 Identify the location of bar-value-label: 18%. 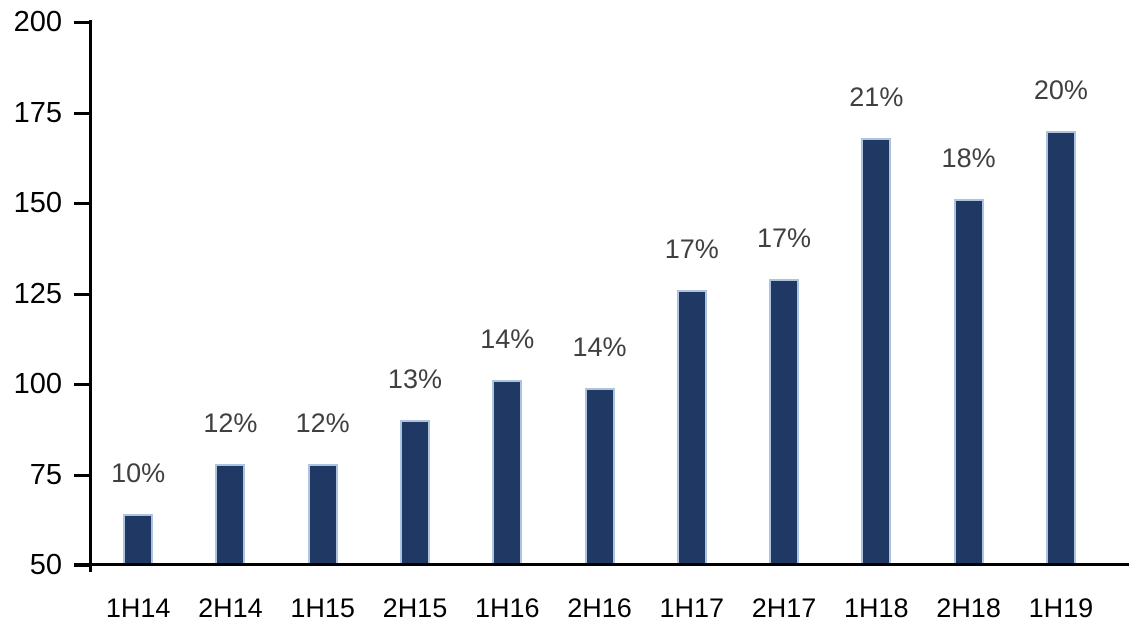
(968, 158).